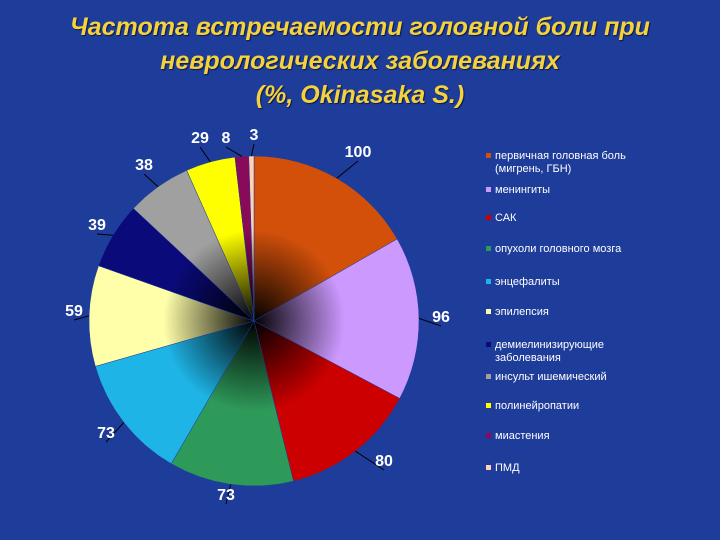  I want to click on legend-label: САК, so click(506, 218).